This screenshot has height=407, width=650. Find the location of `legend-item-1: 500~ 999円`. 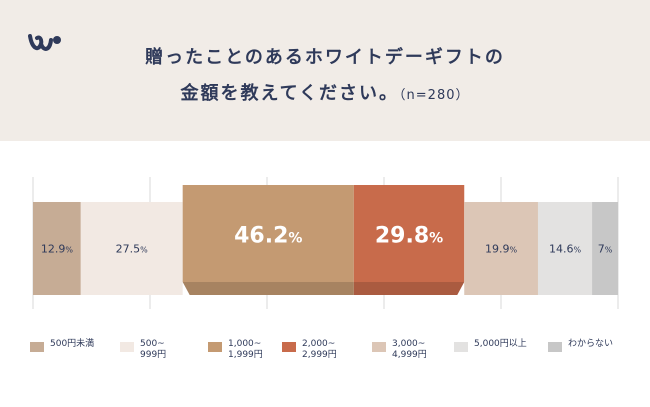

legend-item-1: 500~ 999円 is located at coordinates (143, 350).